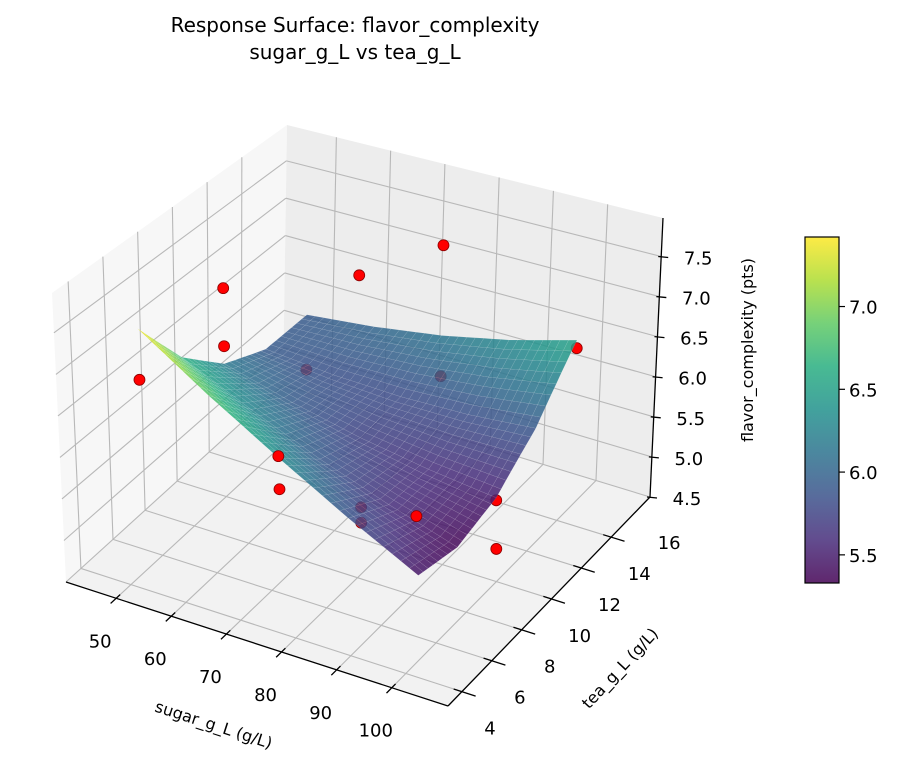 The height and width of the screenshot is (765, 902). I want to click on x-tick-label: 60, so click(155, 659).